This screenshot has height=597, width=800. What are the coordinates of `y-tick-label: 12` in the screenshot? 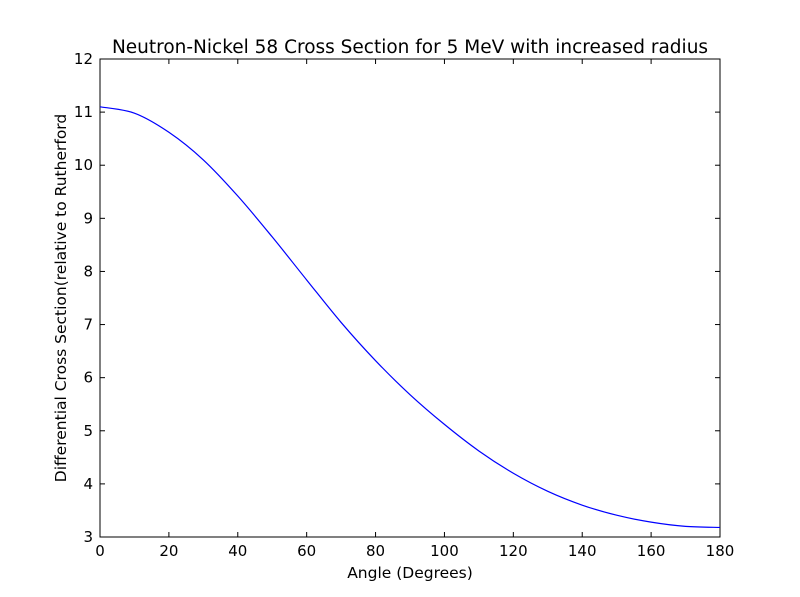 It's located at (83, 59).